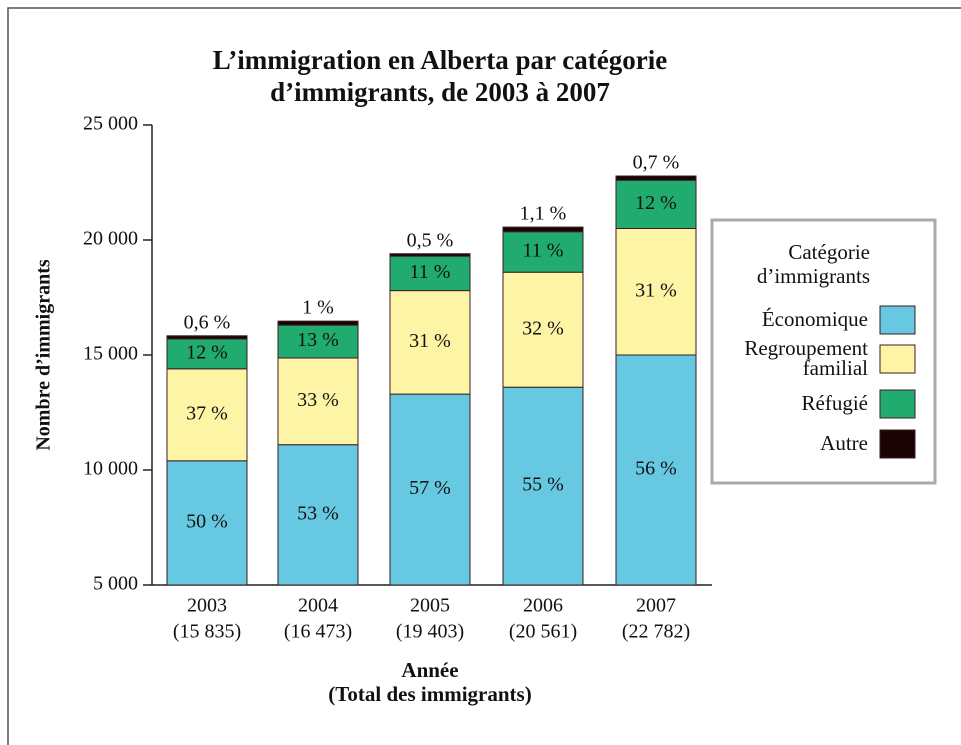 This screenshot has width=961, height=745. What do you see at coordinates (207, 322) in the screenshot?
I see `segment-label: 0,6 %` at bounding box center [207, 322].